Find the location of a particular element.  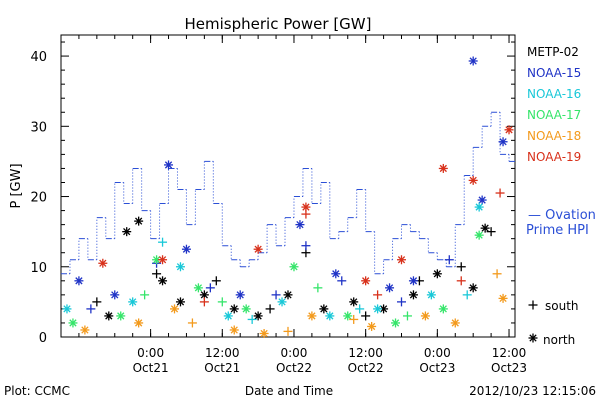

legend-entry-noaa-17: NOAA-17 is located at coordinates (554, 115).